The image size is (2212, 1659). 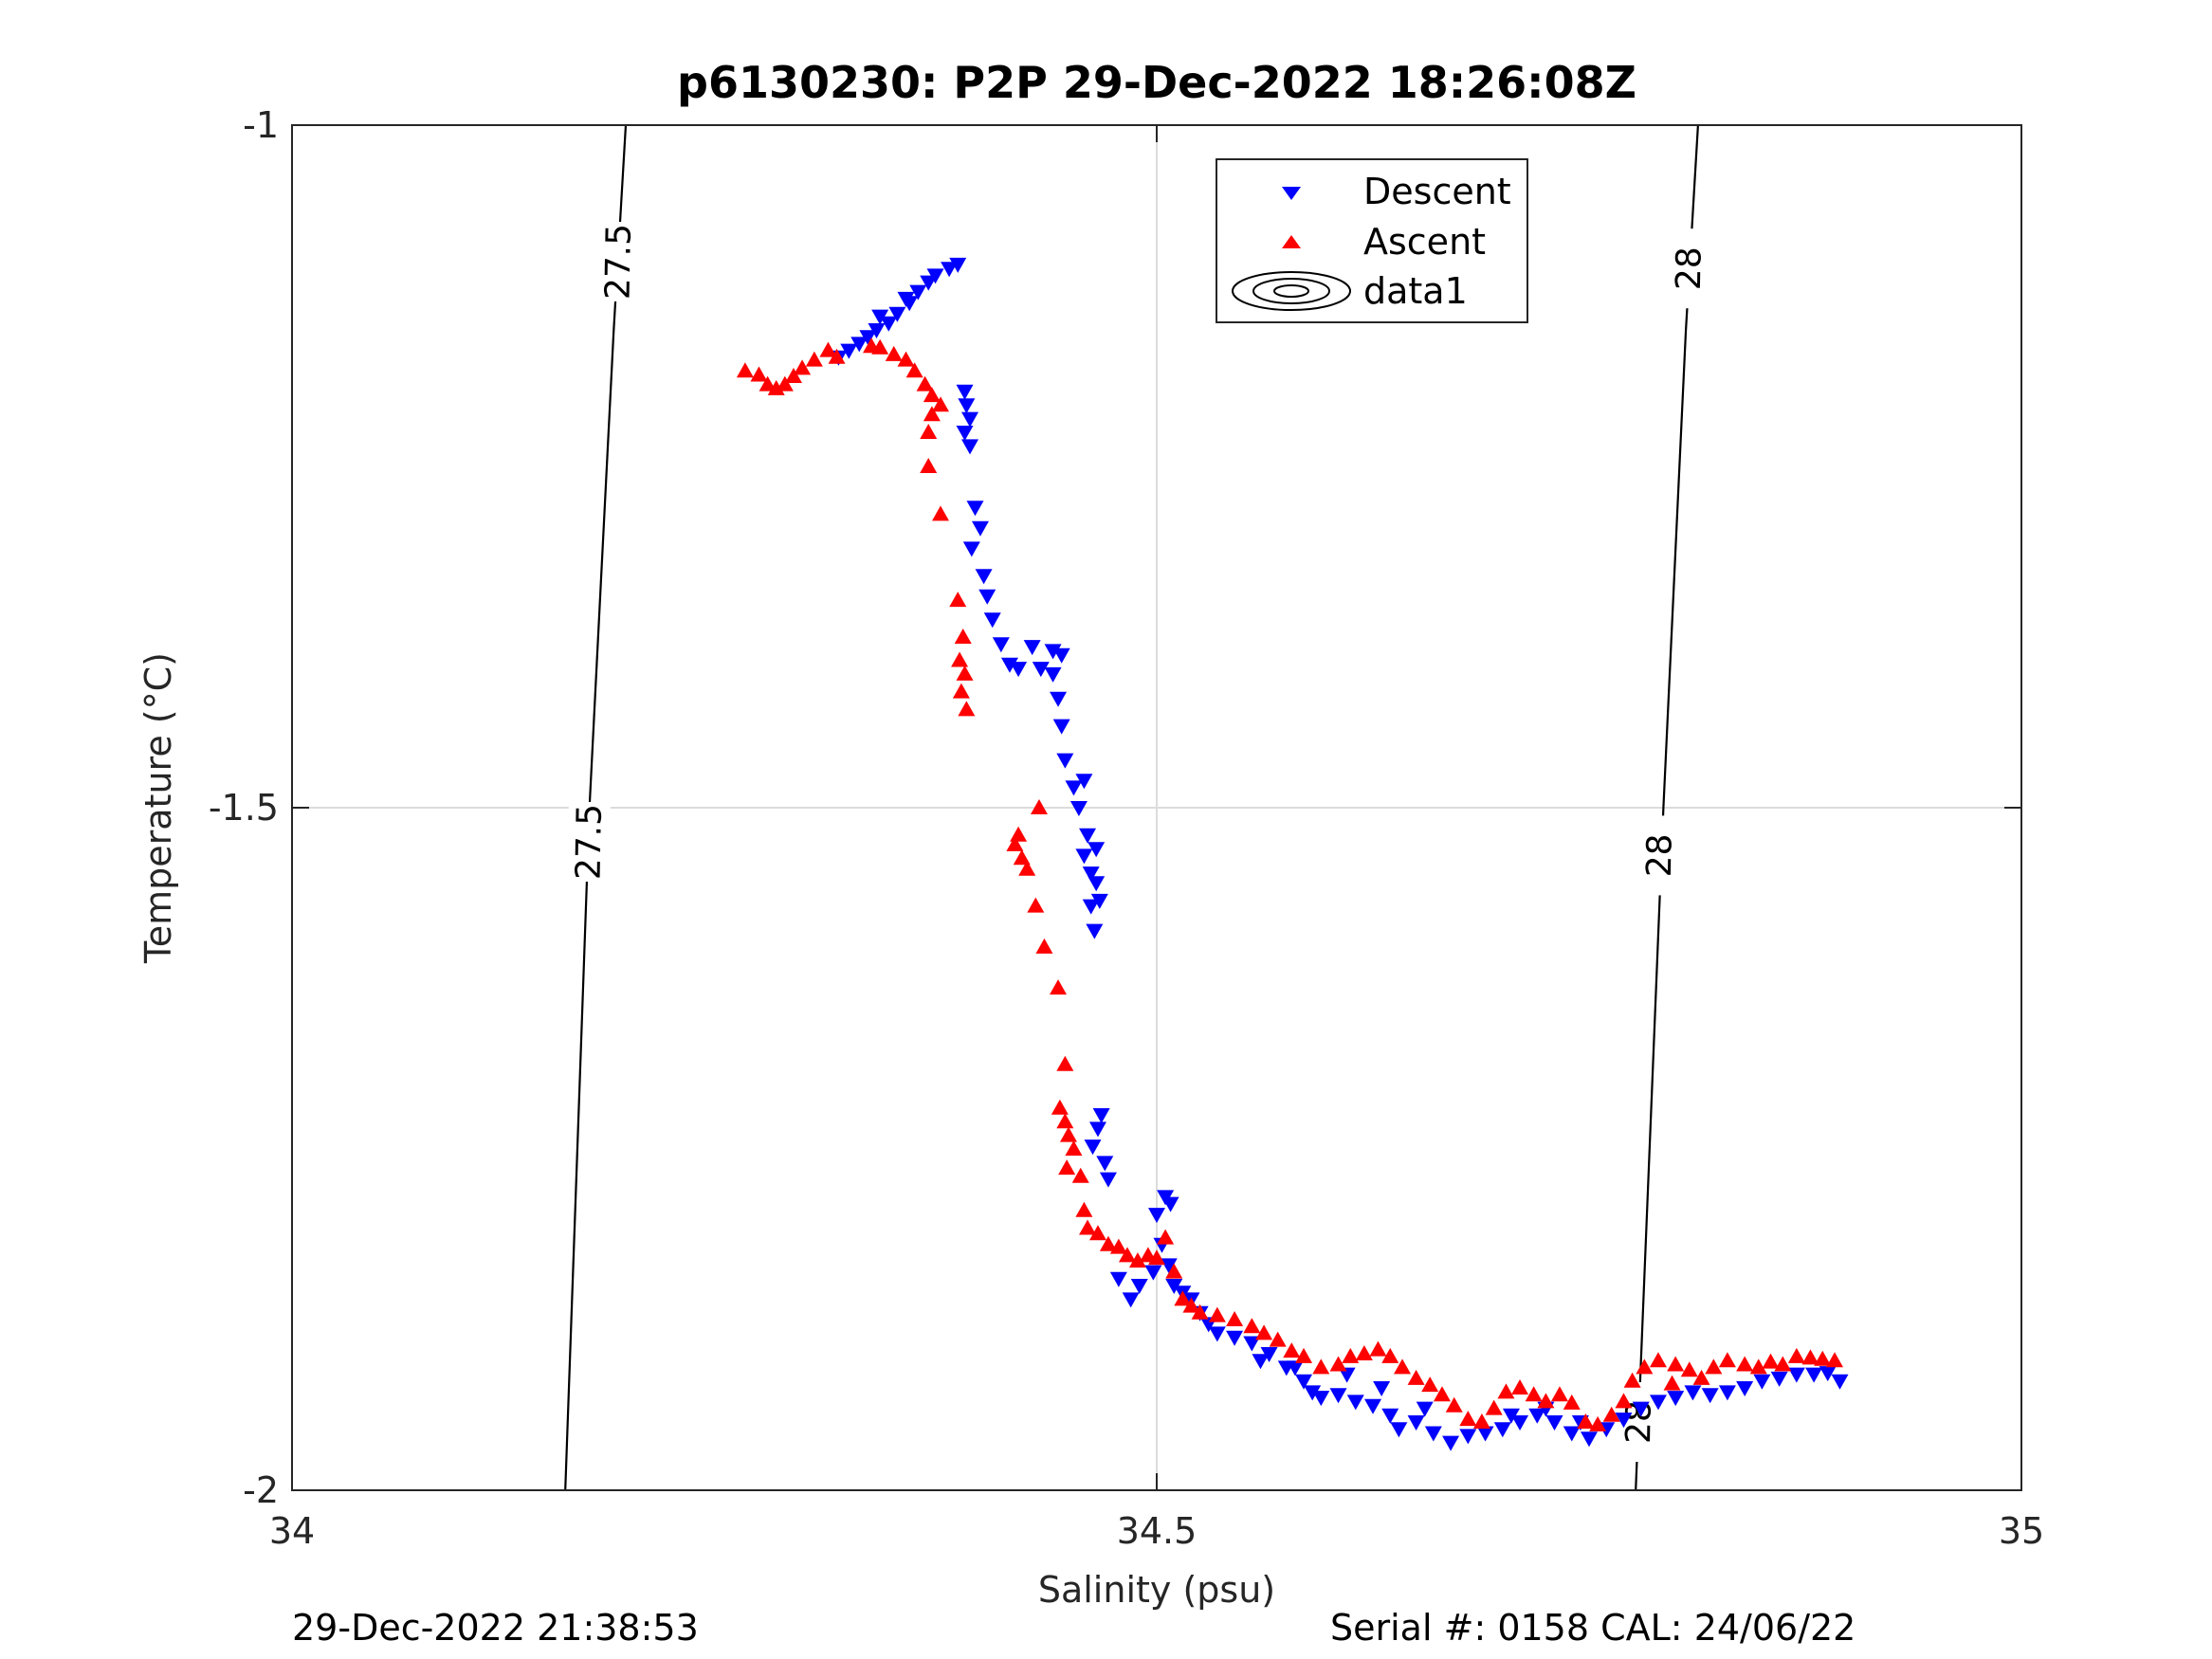 I want to click on footer-serial-cal: Serial #: 0158 CAL: 24/06/22, so click(x=1593, y=1628).